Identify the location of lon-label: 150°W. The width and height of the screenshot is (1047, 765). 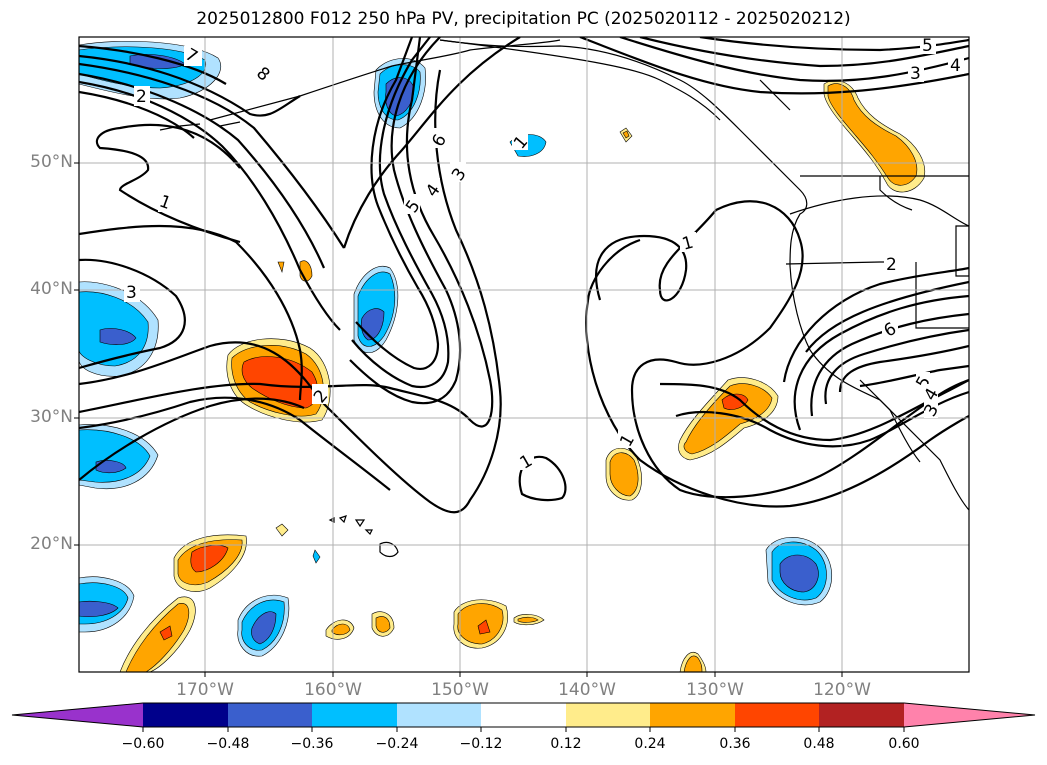
(460, 690).